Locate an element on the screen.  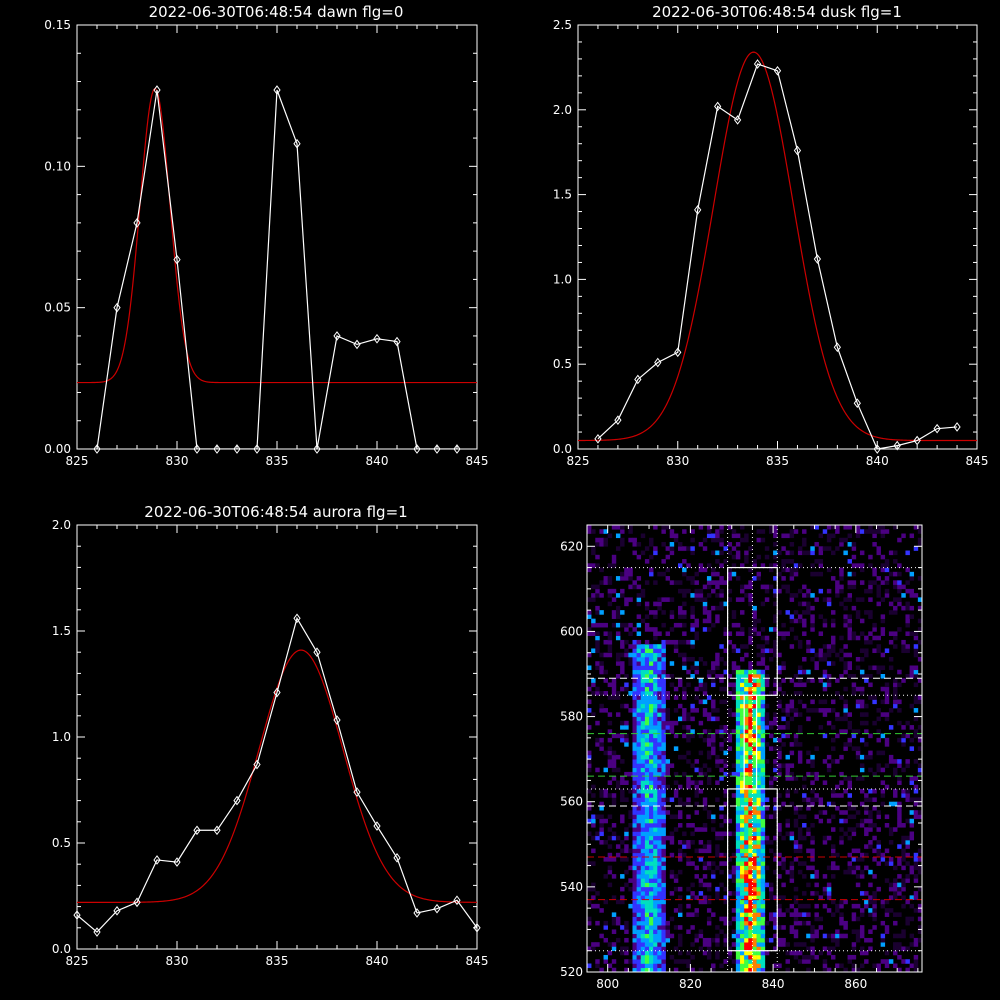
dawn-data-point is located at coordinates (117, 307).